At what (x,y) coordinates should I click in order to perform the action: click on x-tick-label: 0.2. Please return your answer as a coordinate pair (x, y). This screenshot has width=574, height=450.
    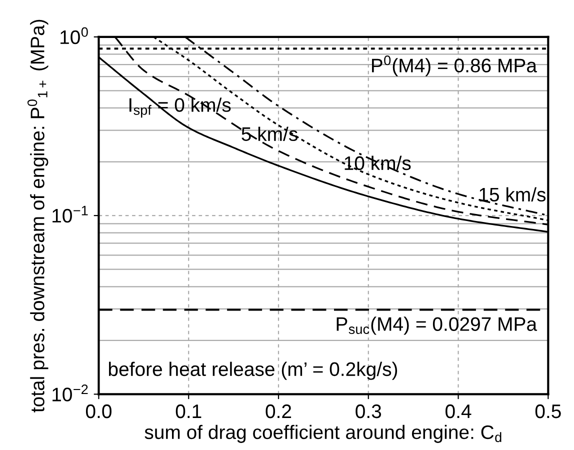
    Looking at the image, I should click on (279, 411).